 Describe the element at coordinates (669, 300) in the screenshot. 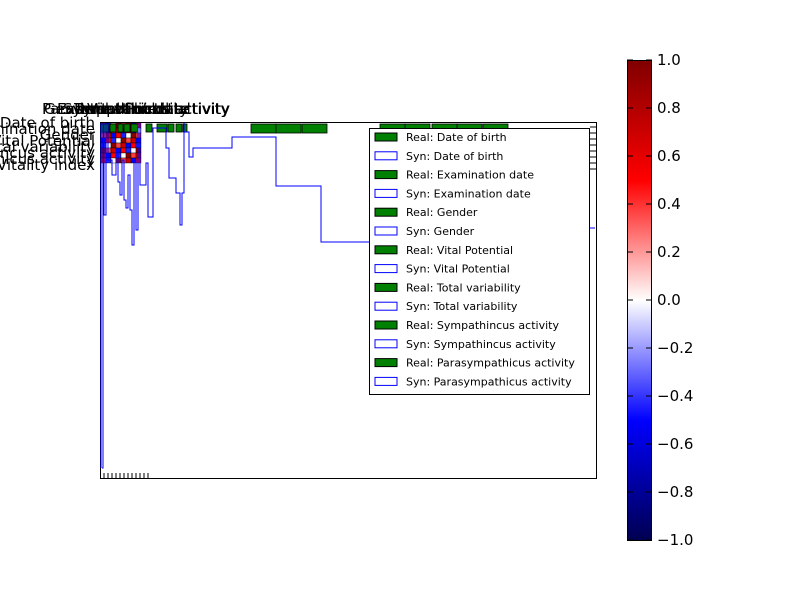

I see `colorbar-tick-label: 0.0` at that location.